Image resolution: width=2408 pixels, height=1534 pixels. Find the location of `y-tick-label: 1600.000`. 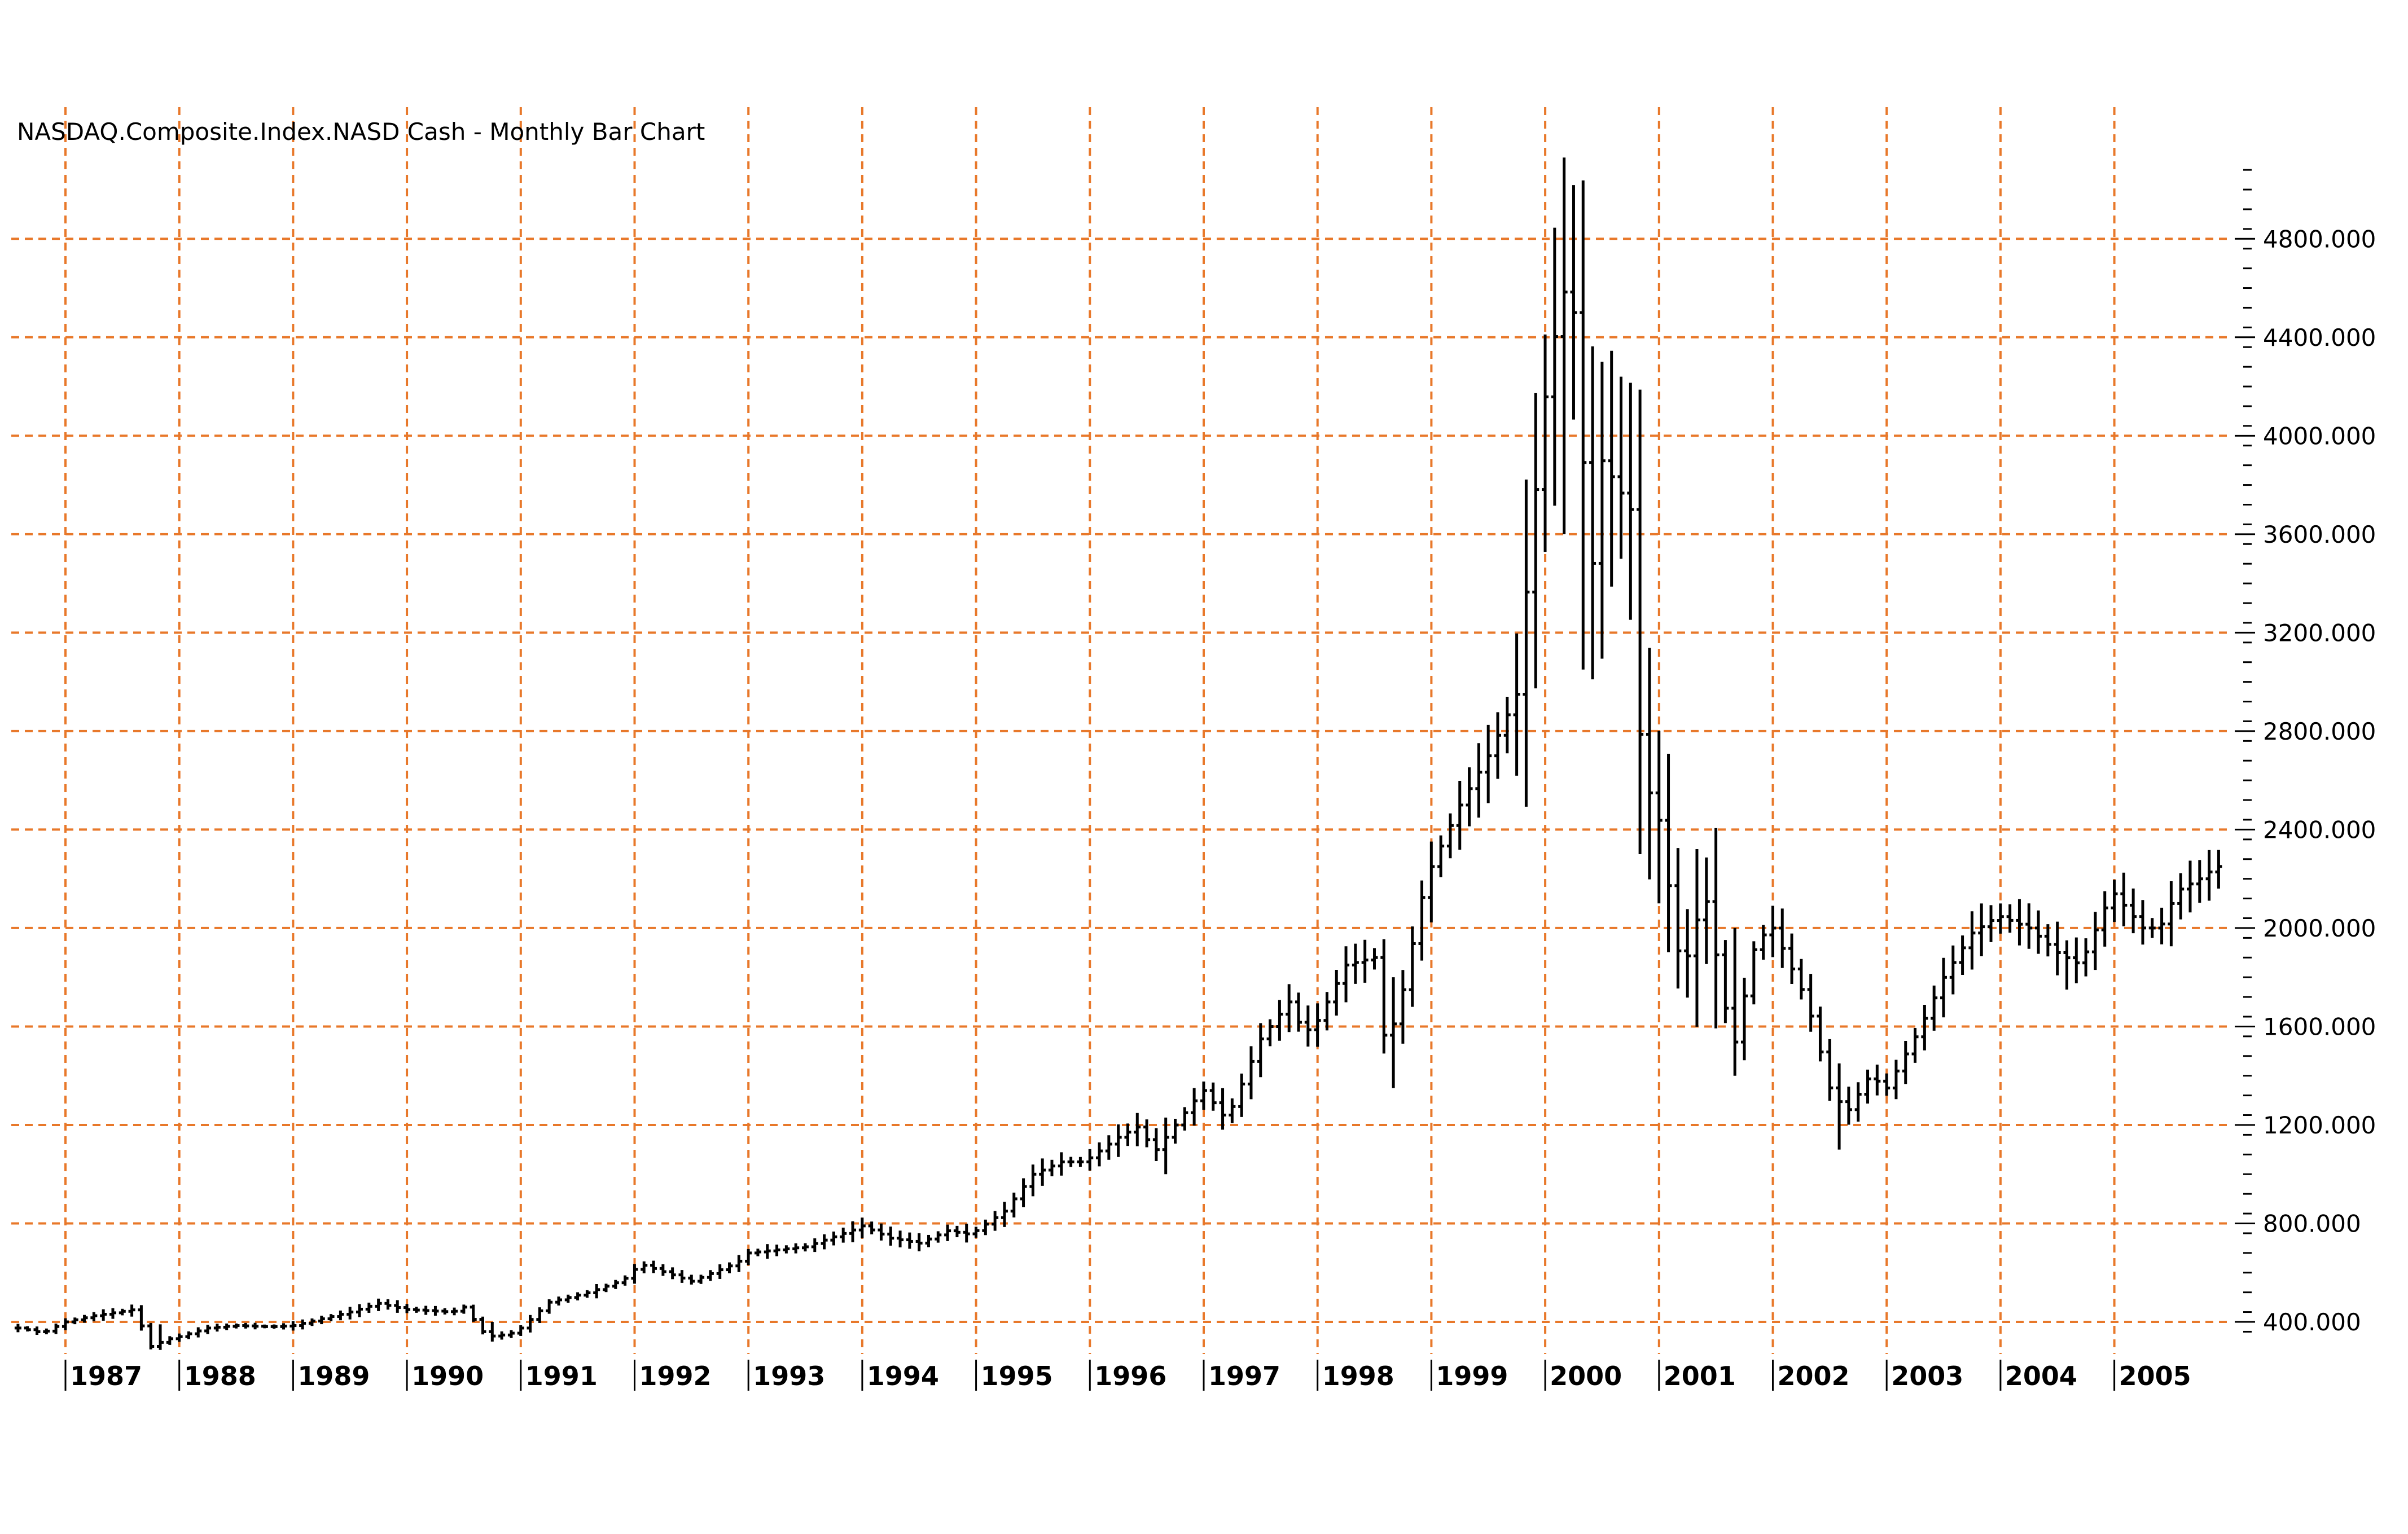

y-tick-label: 1600.000 is located at coordinates (2319, 1026).